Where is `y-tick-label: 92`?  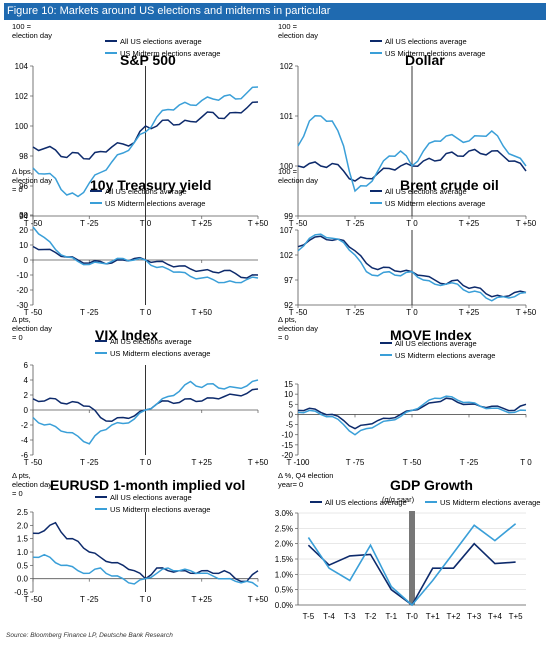
y-tick-label: 92 is located at coordinates (288, 305).